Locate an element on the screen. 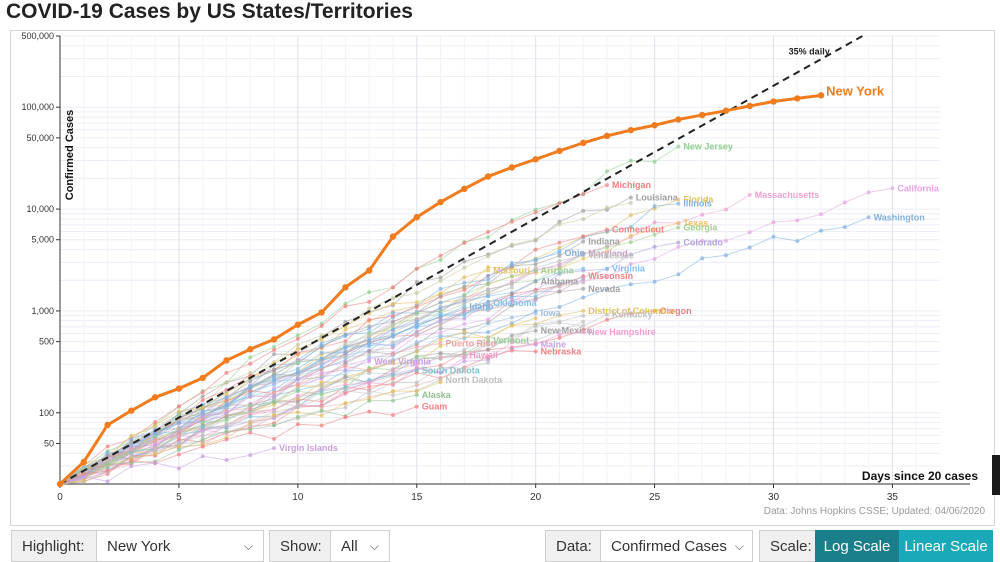 The image size is (1000, 562). linear-scale-button: Linear Scale is located at coordinates (946, 546).